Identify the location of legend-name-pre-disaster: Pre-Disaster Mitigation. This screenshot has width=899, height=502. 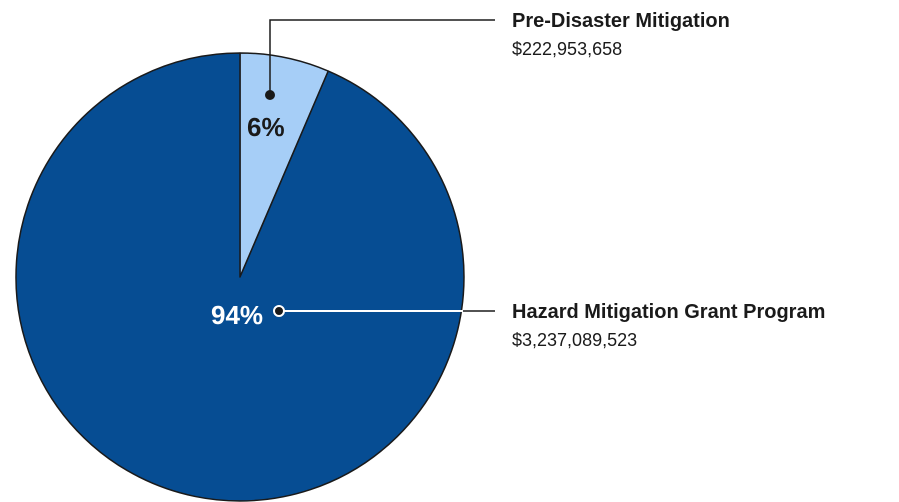
(621, 21).